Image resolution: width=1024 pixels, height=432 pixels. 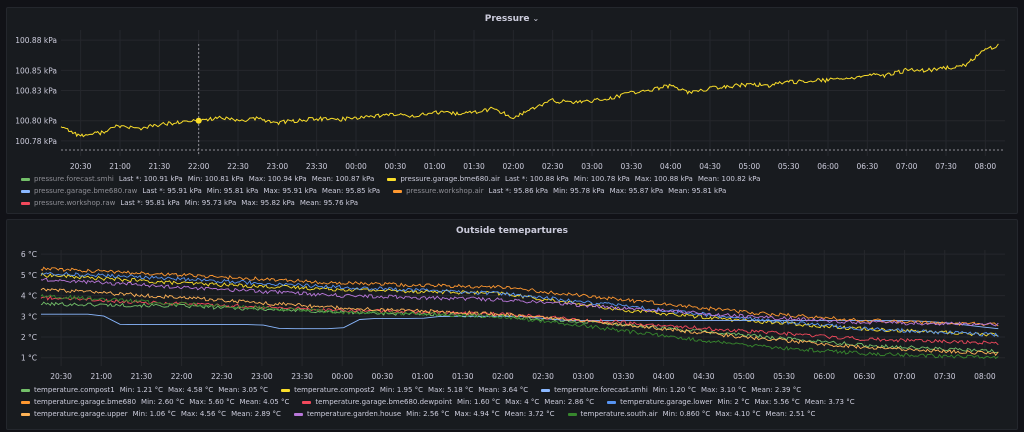 I want to click on y-tick-label: 1 °C, so click(x=29, y=358).